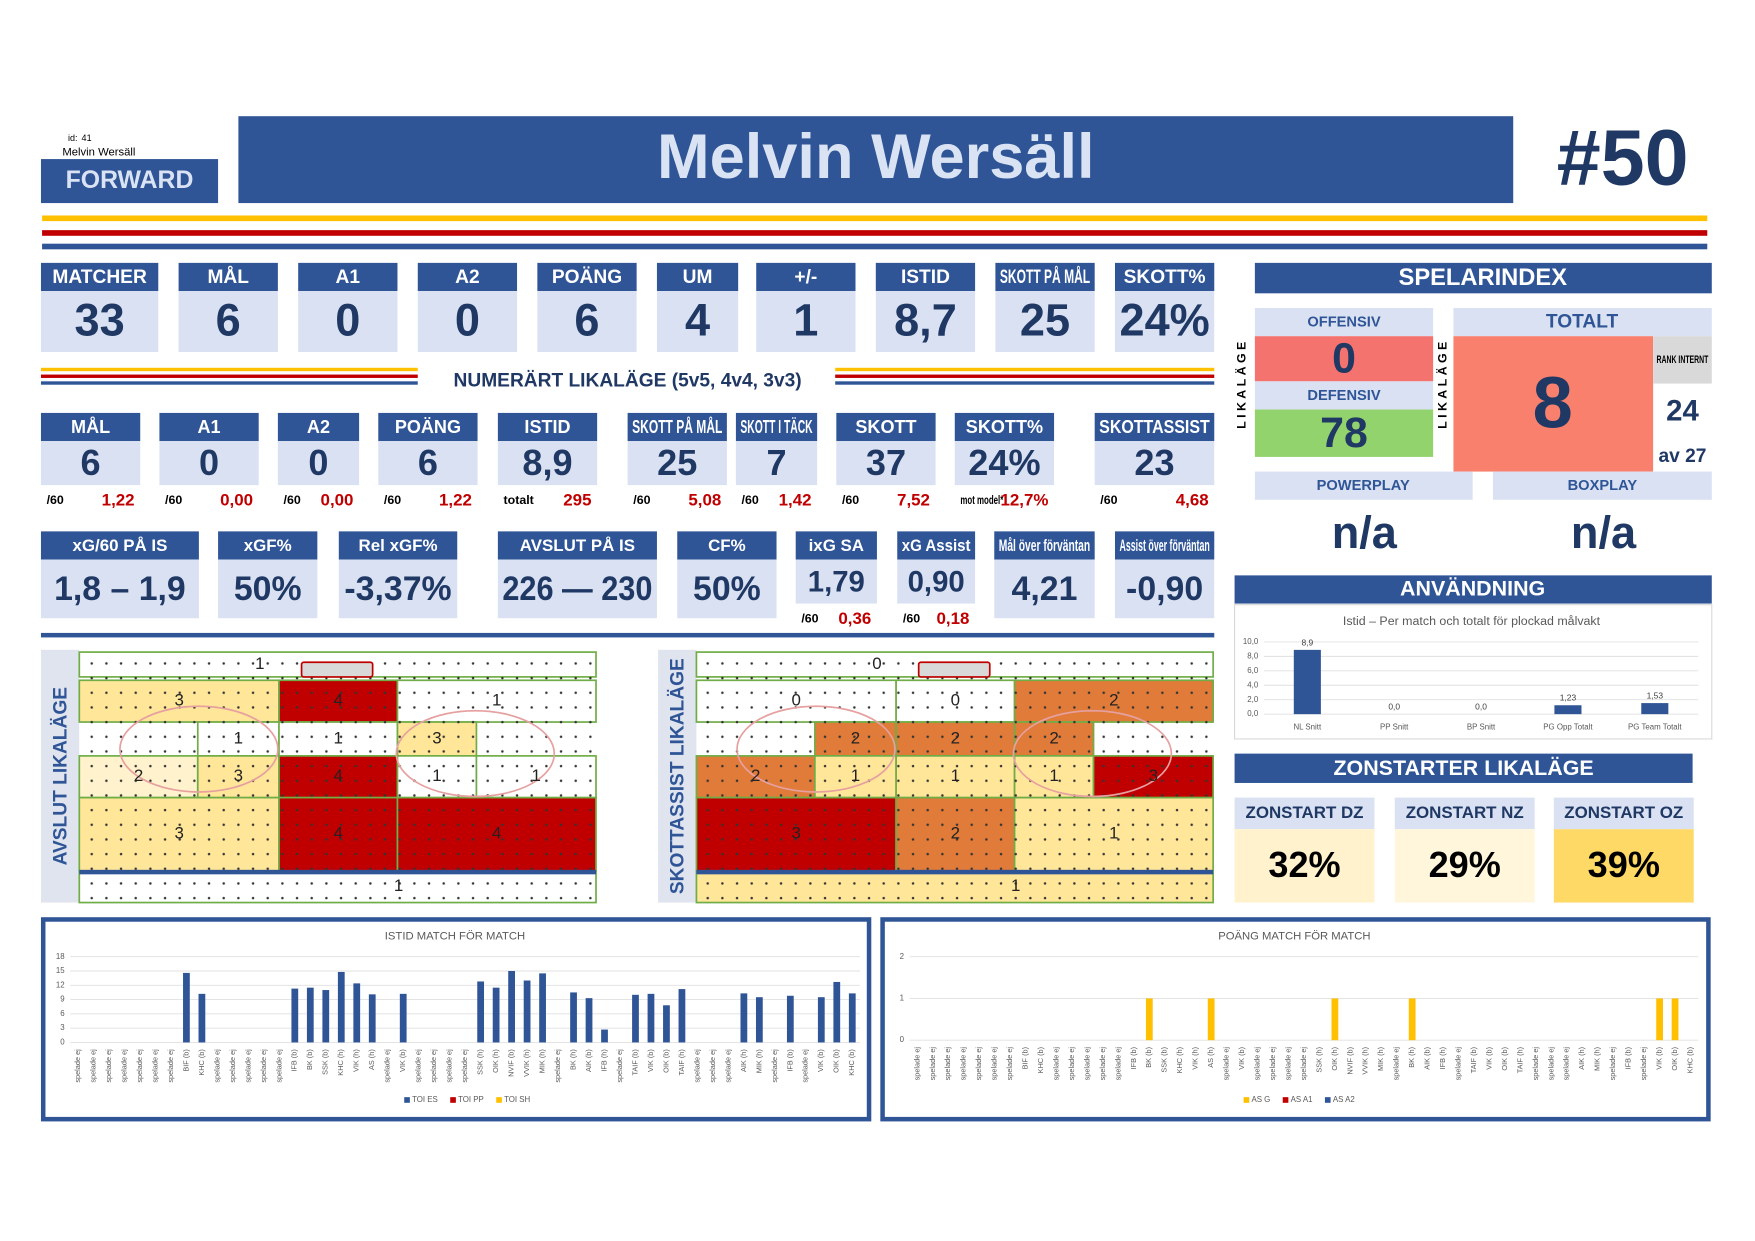  I want to click on x-tick-label: PG Opp Totalt, so click(1568, 727).